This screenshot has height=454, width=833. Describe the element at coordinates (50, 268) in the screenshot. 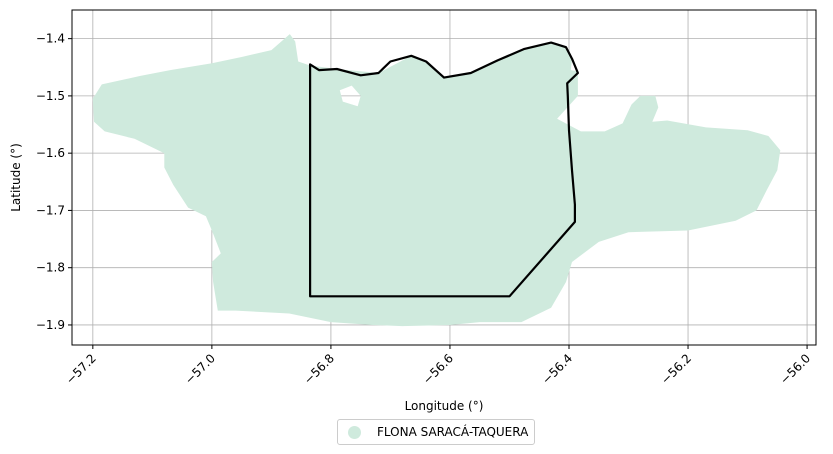

I see `y-tick-label: −1.8` at that location.